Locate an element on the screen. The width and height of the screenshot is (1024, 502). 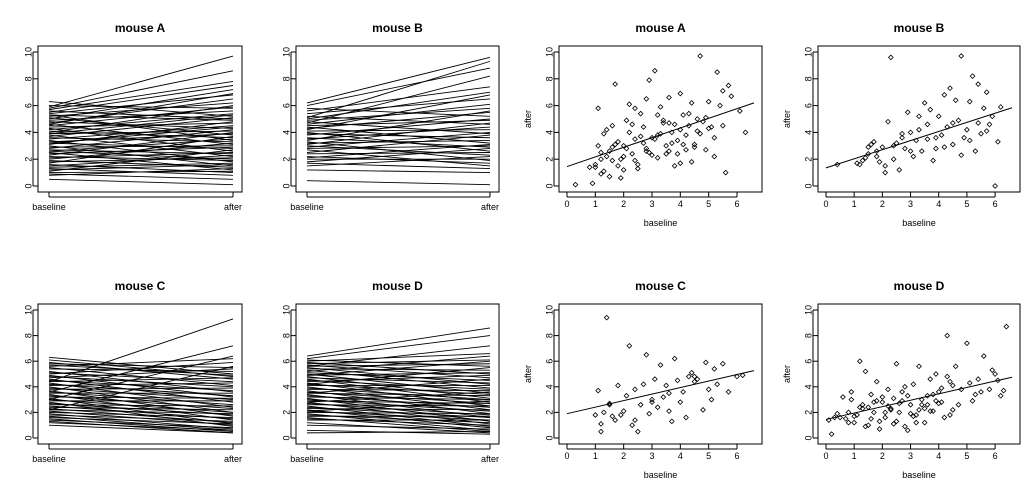
x-tick-label: 6 is located at coordinates (995, 204).